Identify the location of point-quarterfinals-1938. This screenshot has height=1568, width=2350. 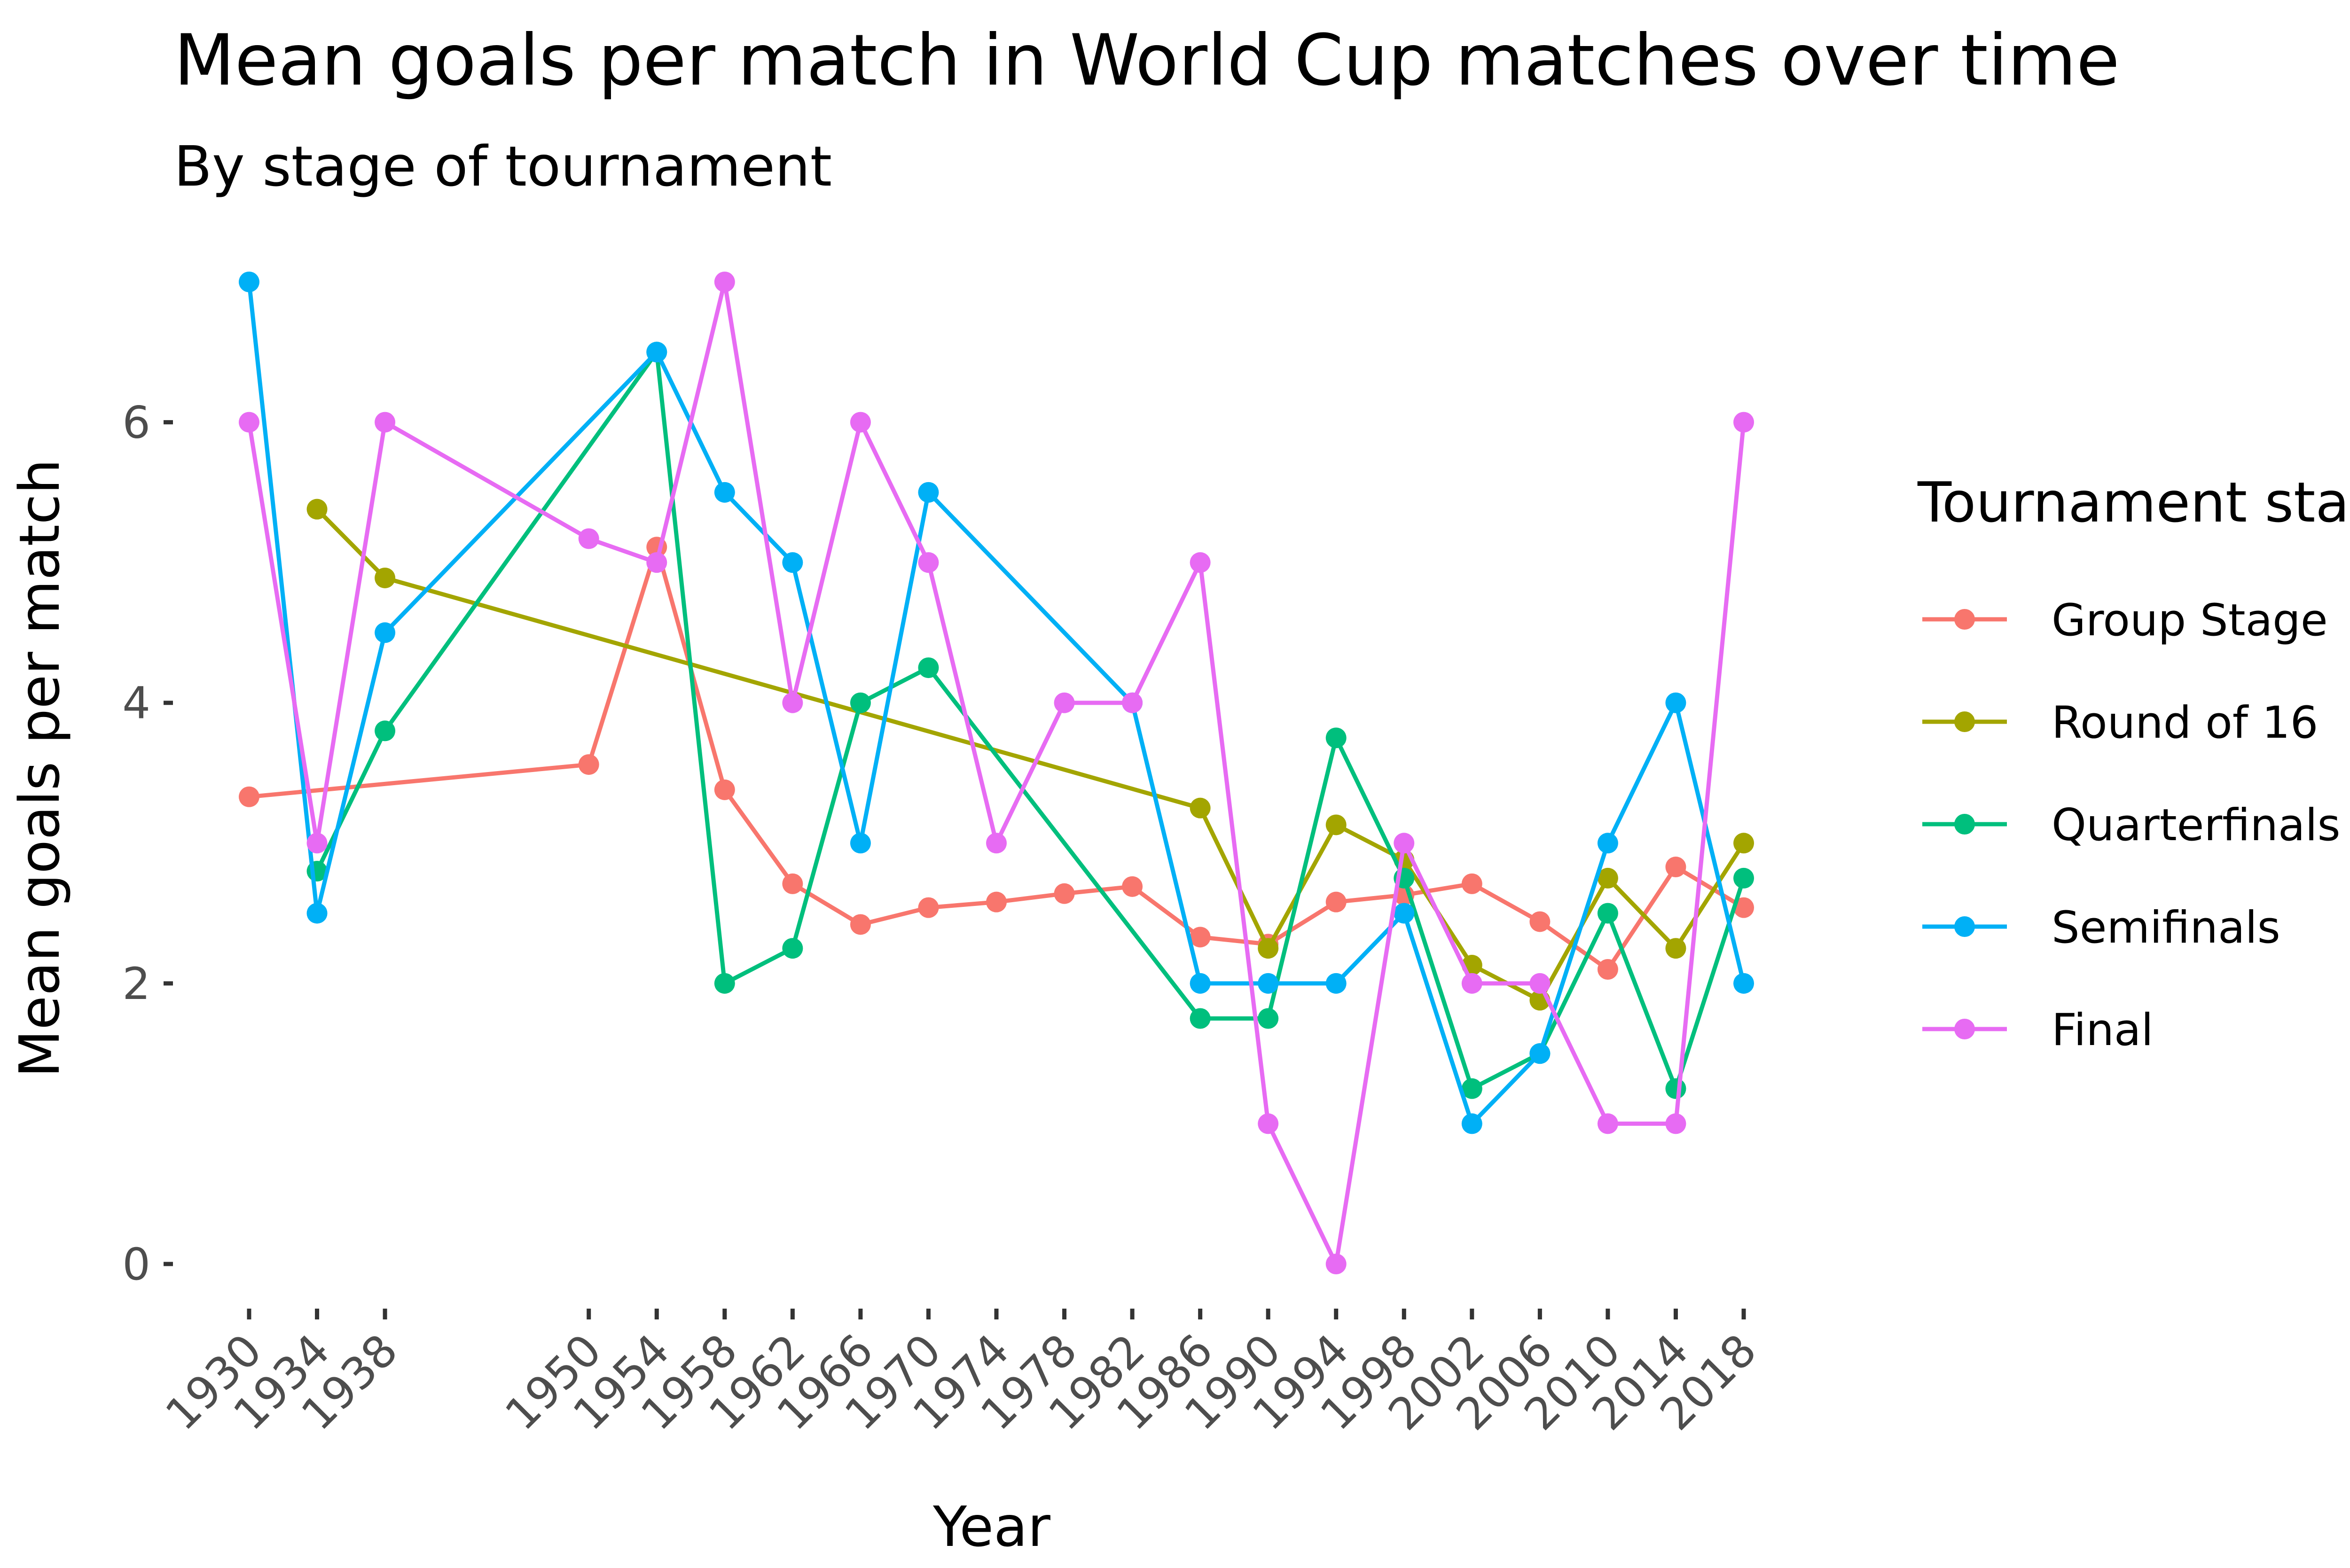
(385, 730).